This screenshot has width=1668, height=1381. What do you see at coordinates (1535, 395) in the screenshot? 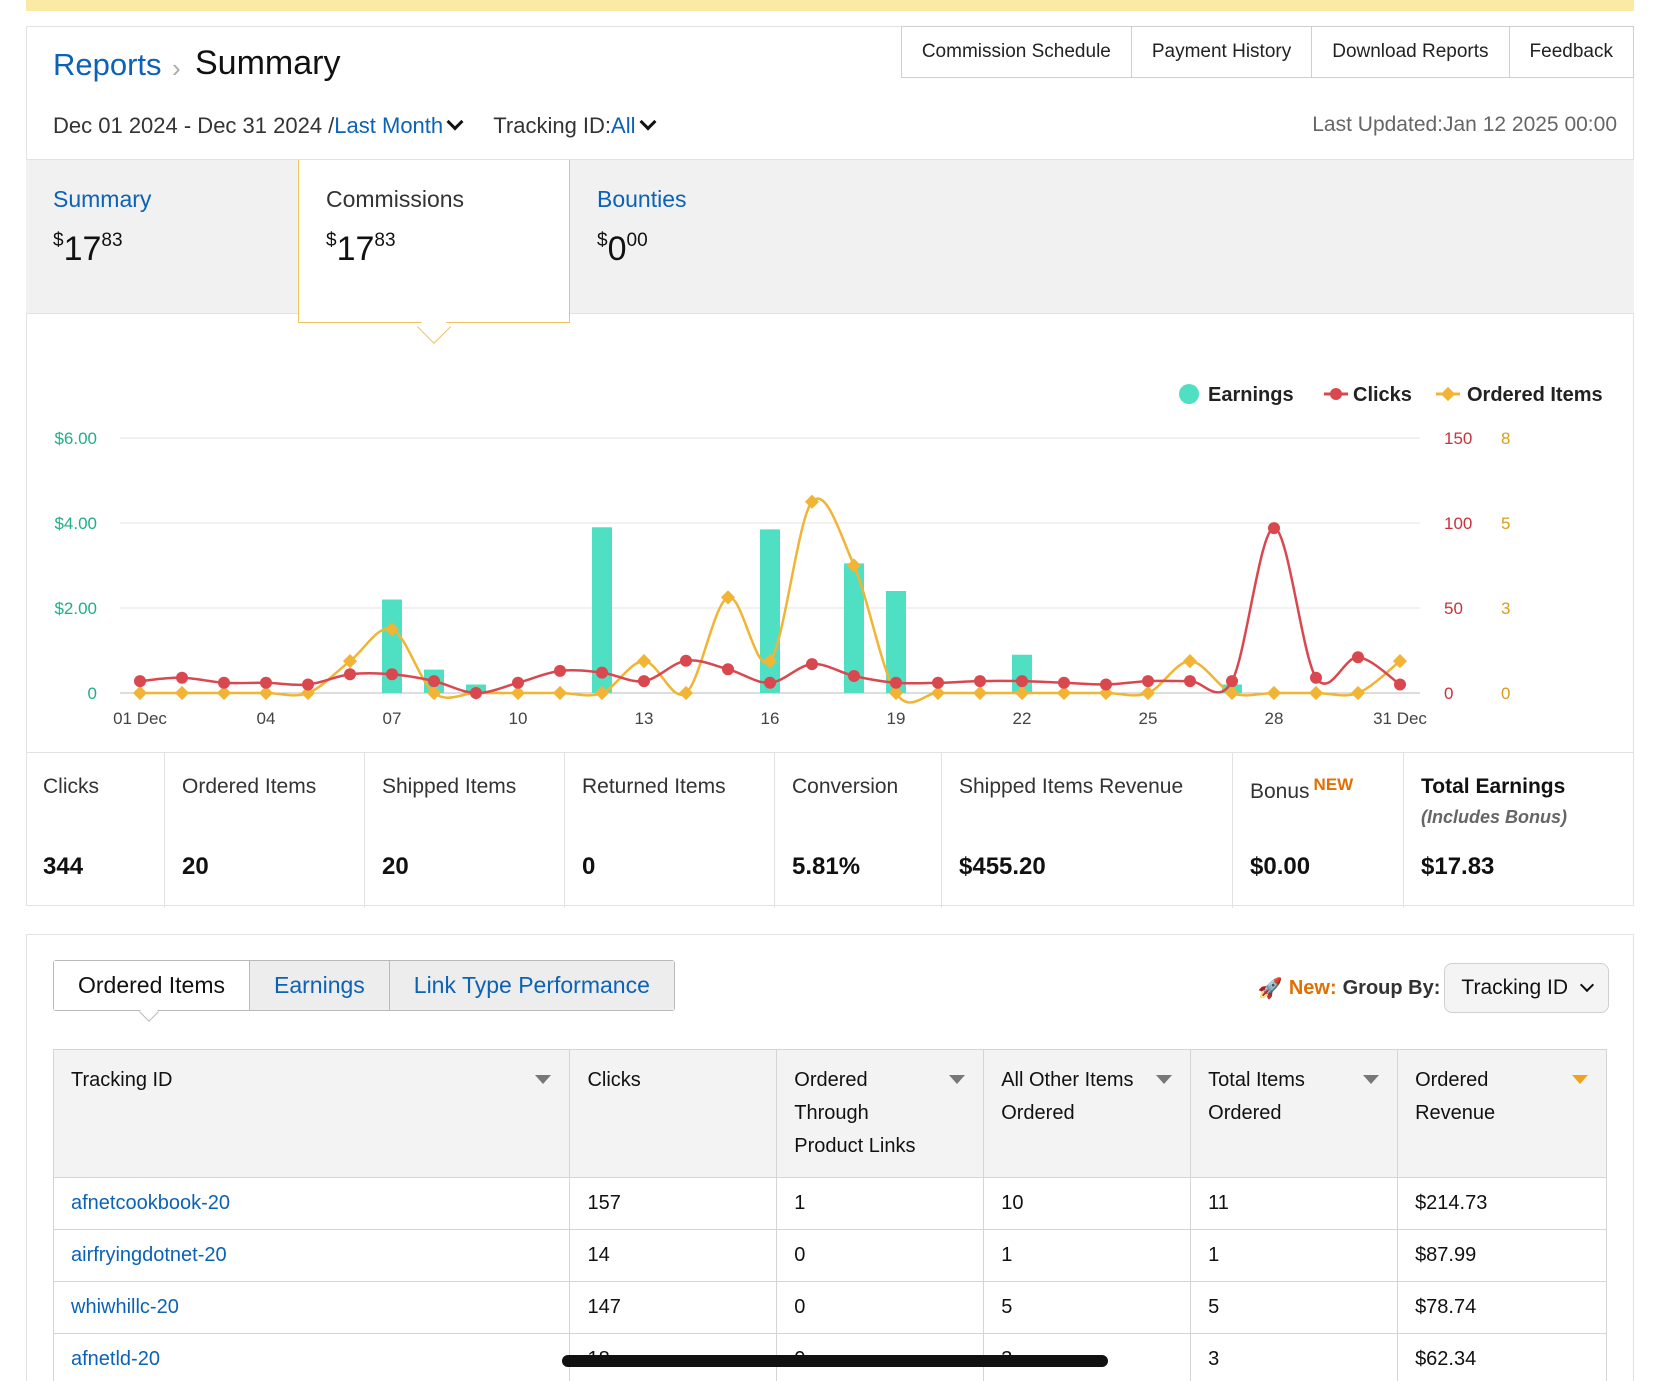
I see `legend-ordered-label: Ordered Items` at bounding box center [1535, 395].